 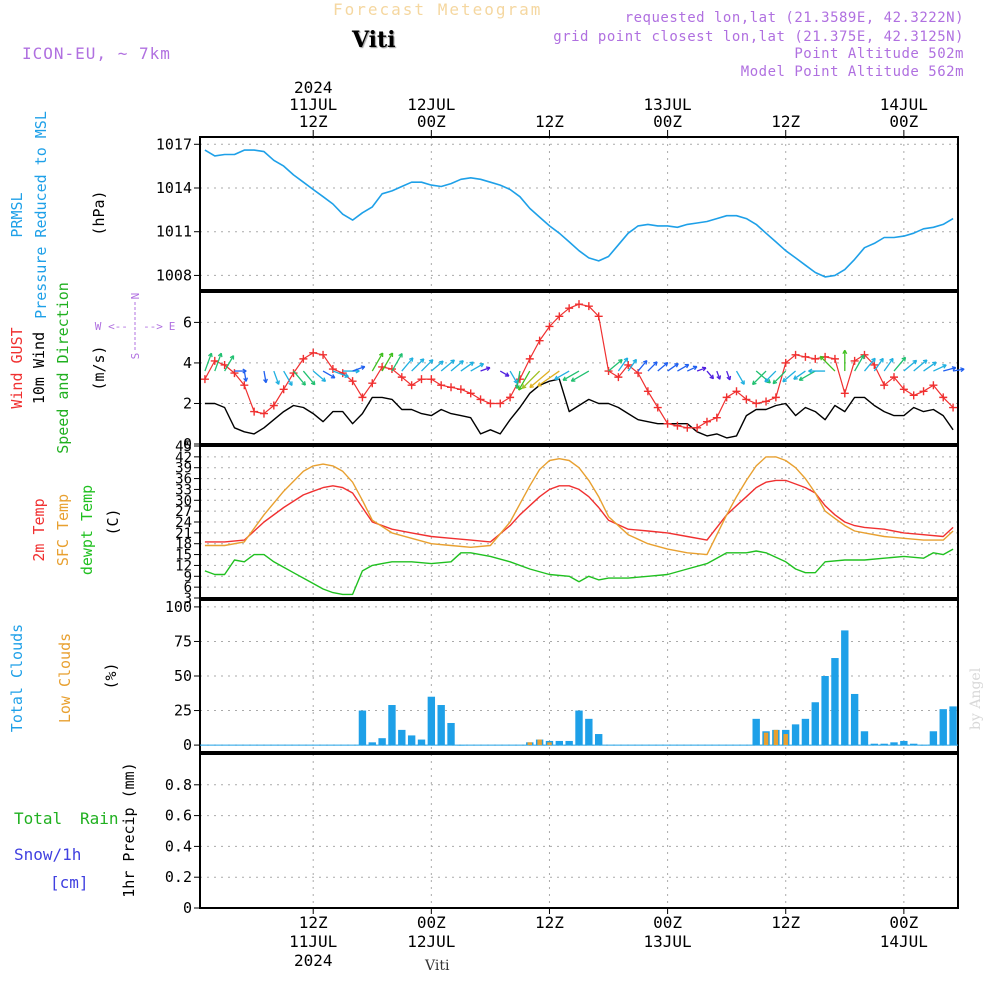 I want to click on wind-gust-label: Wind GUST, so click(x=17, y=367).